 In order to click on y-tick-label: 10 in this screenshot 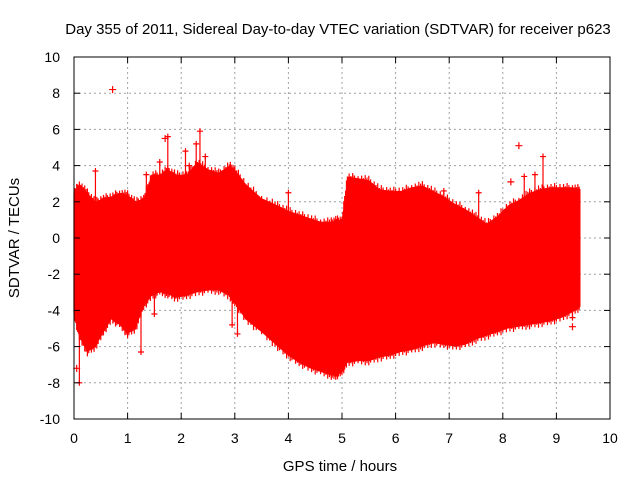, I will do `click(52, 57)`.